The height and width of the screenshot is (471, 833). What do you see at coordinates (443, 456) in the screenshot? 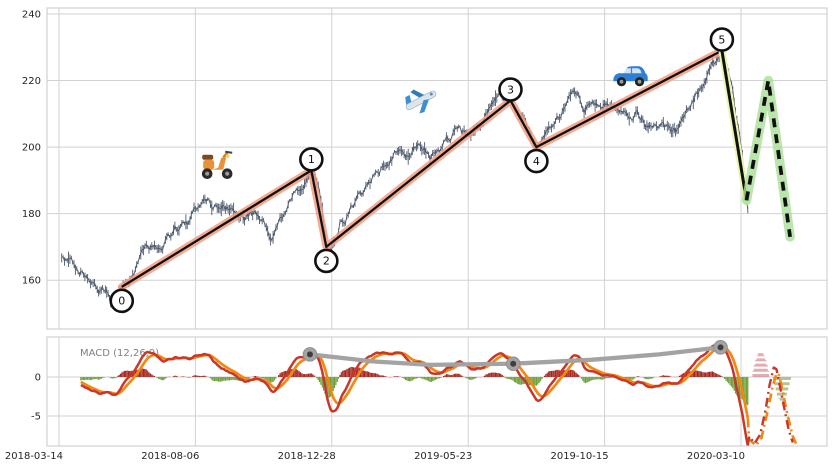
I see `x-tick-label: 2019-05-23` at bounding box center [443, 456].